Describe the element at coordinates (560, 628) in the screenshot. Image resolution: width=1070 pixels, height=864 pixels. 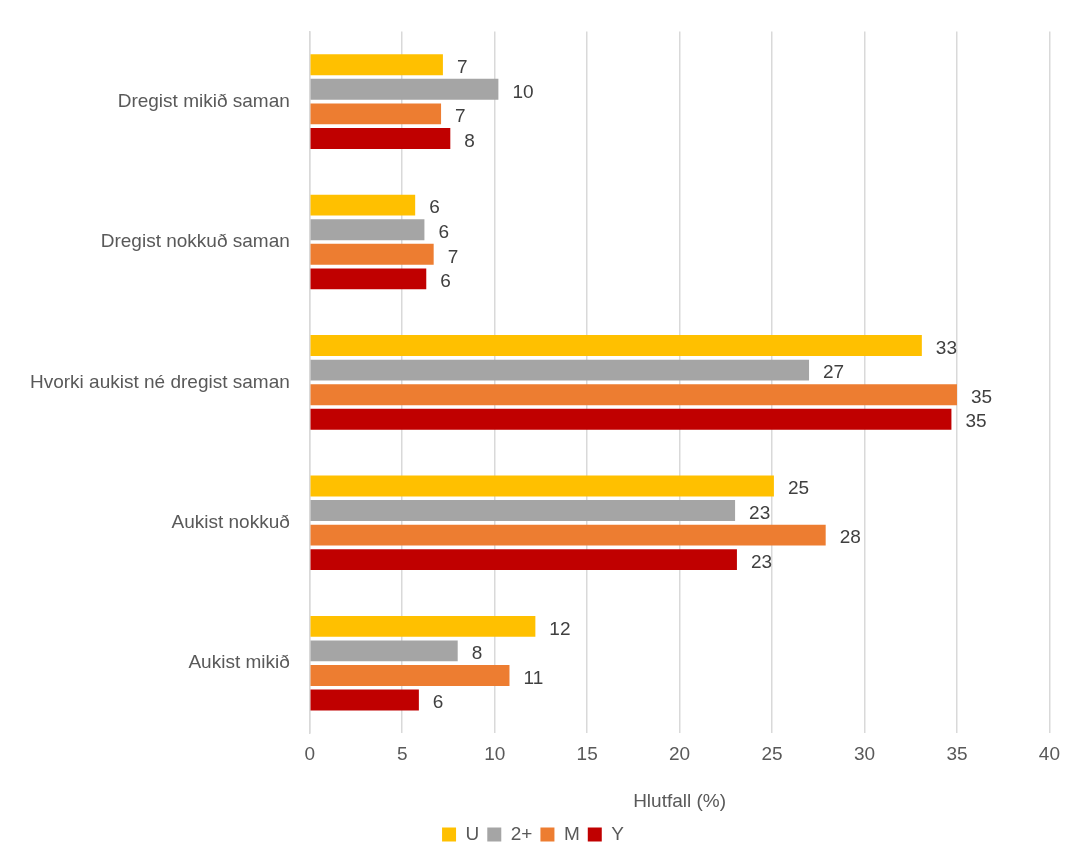
I see `data-label: 12` at that location.